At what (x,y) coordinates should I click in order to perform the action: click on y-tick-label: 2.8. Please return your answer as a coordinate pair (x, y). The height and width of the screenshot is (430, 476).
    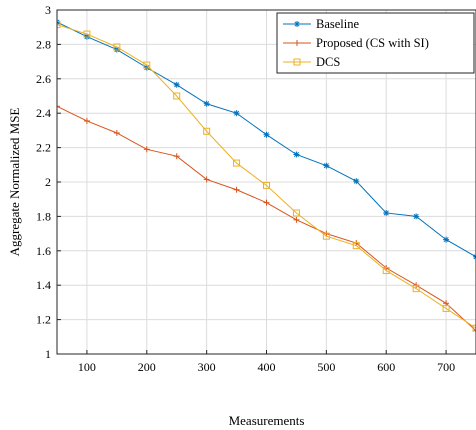
    Looking at the image, I should click on (43, 44).